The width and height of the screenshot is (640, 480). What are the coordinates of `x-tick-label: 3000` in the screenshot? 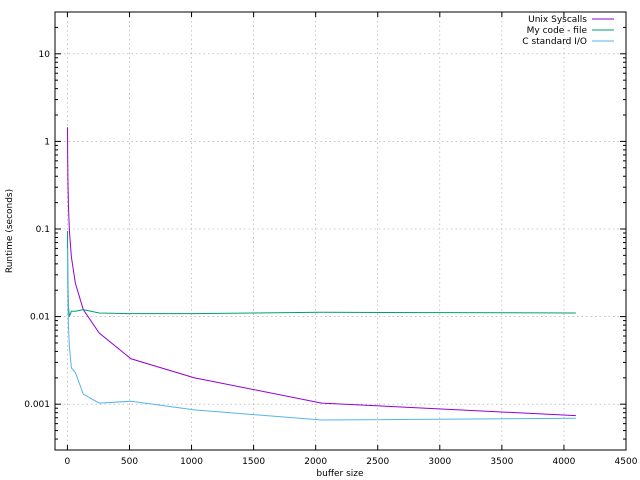 It's located at (439, 462).